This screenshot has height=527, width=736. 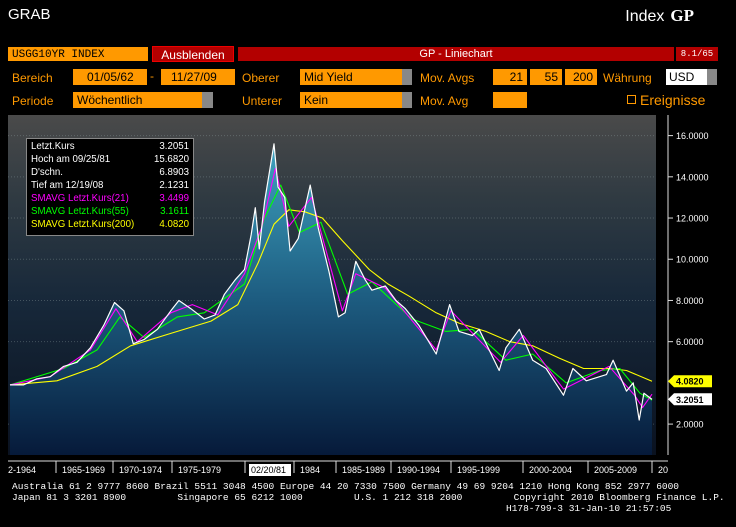 What do you see at coordinates (682, 15) in the screenshot?
I see `gp-label: GP` at bounding box center [682, 15].